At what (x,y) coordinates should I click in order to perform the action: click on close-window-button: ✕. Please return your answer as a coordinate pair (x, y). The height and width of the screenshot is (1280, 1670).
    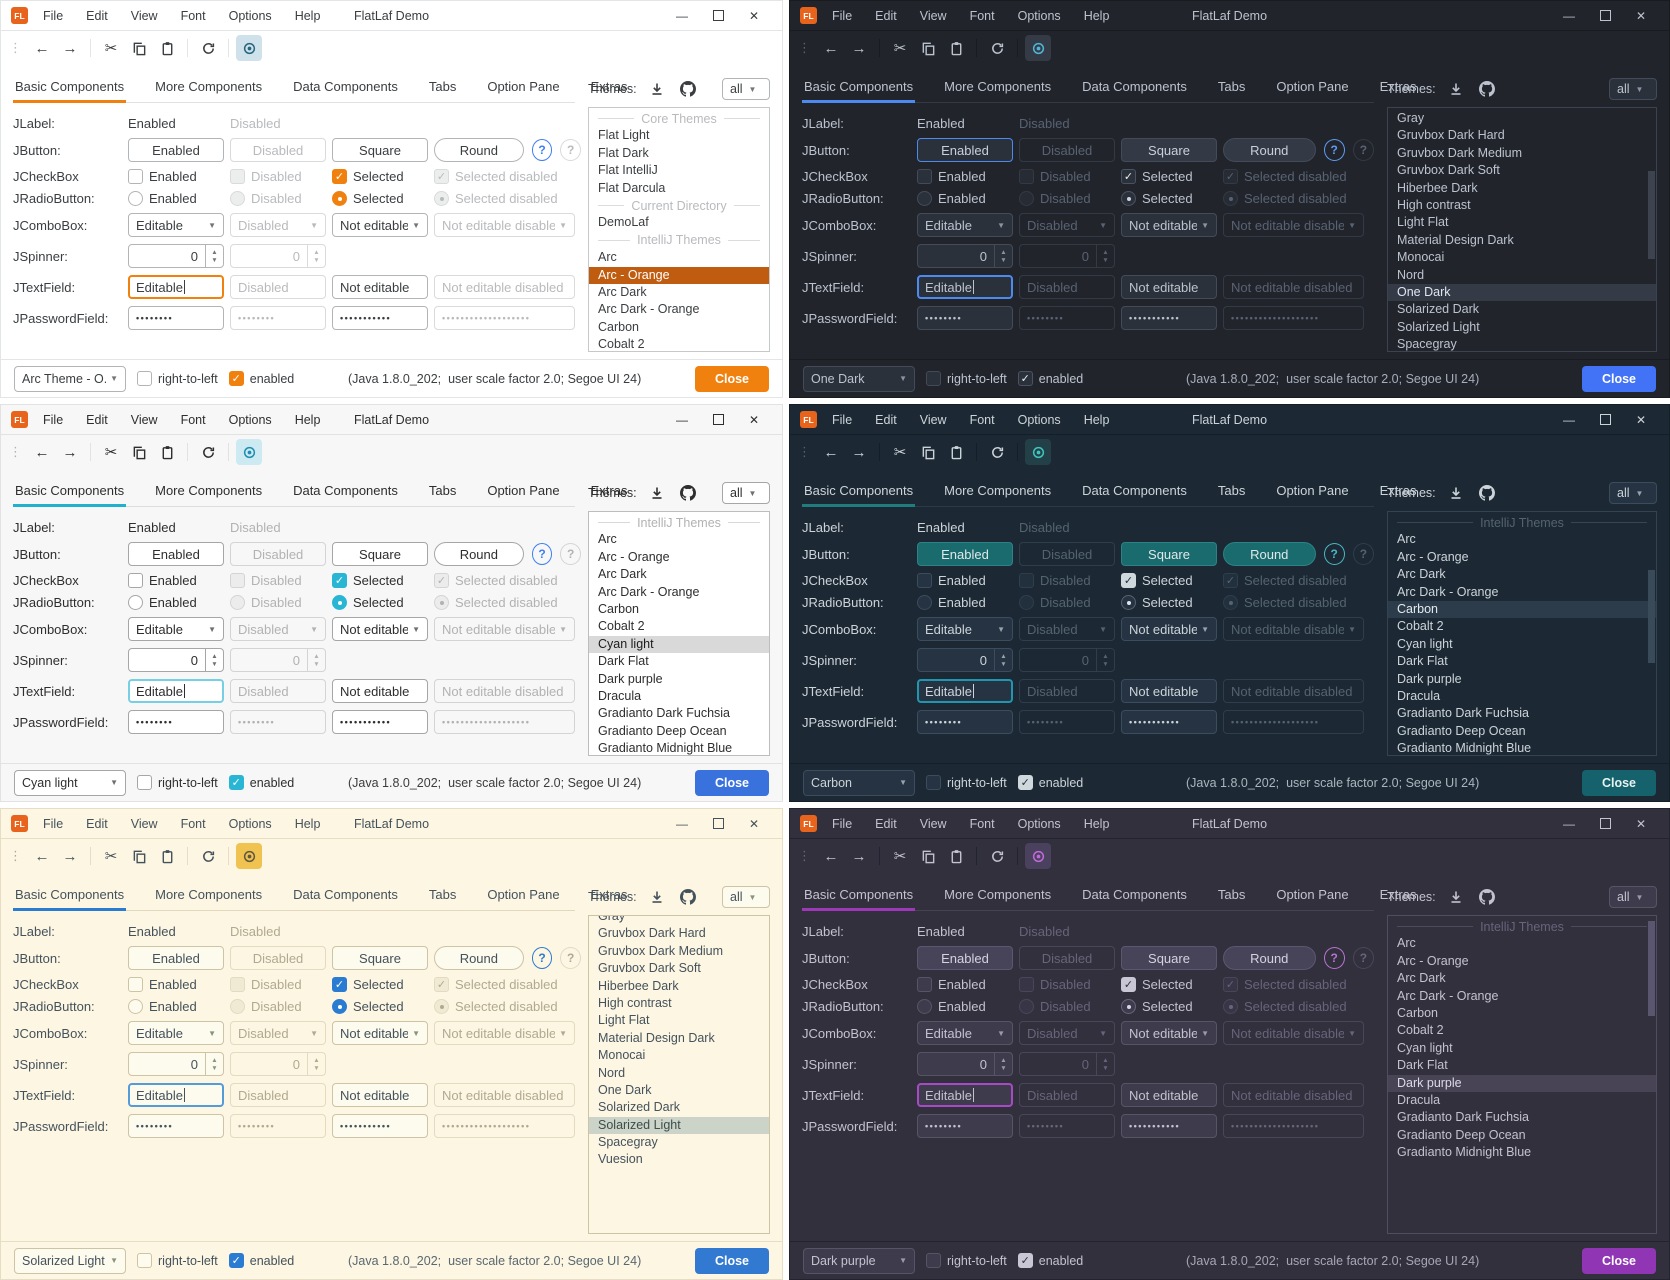
    Looking at the image, I should click on (754, 15).